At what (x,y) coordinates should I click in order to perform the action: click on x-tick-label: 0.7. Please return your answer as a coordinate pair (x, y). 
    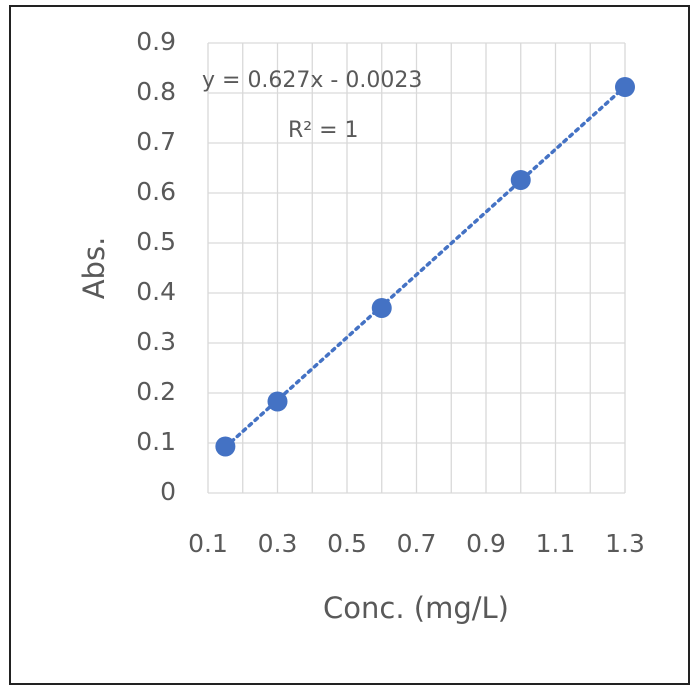
    Looking at the image, I should click on (417, 543).